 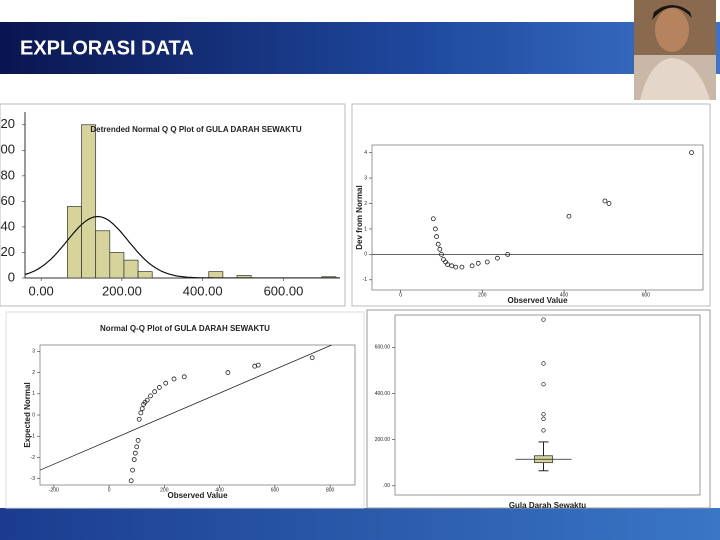 What do you see at coordinates (400, 295) in the screenshot?
I see `x-tick-label: 0` at bounding box center [400, 295].